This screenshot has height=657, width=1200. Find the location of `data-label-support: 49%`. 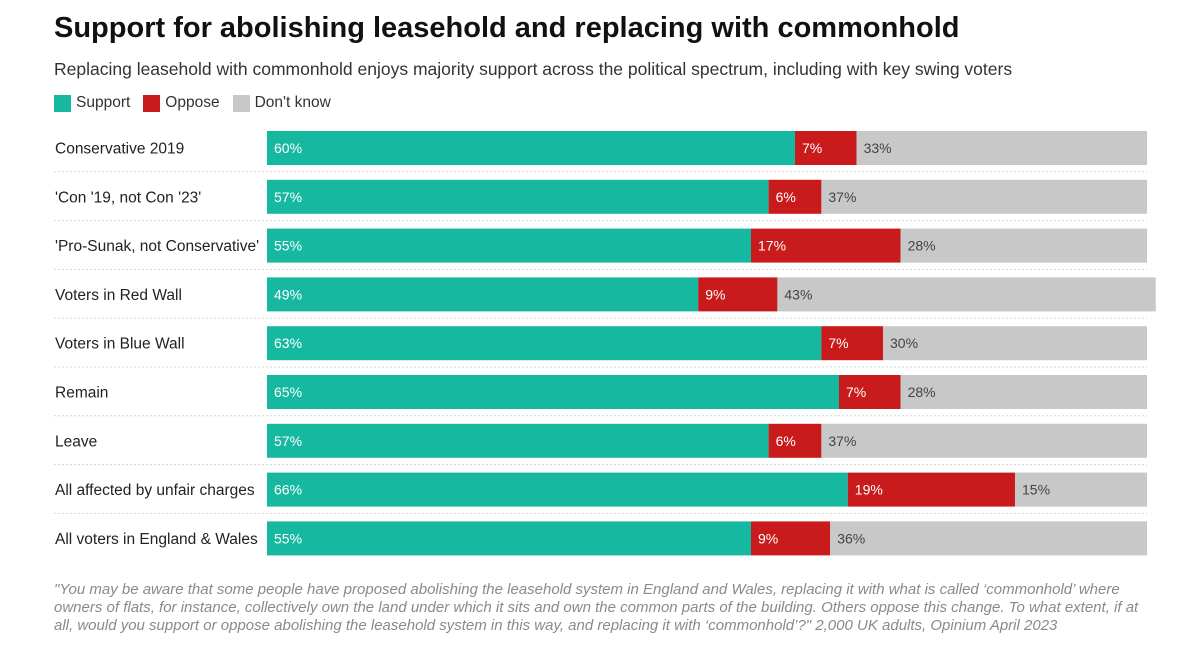

data-label-support: 49% is located at coordinates (288, 294).